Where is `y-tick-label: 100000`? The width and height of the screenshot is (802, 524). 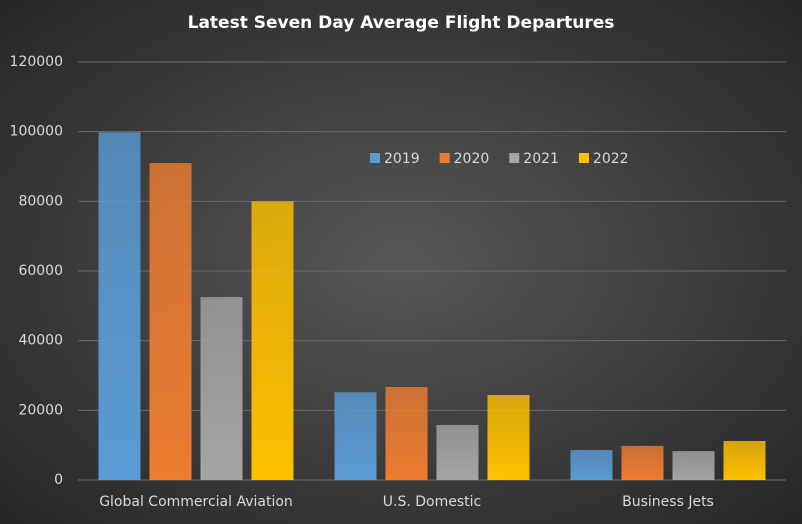 y-tick-label: 100000 is located at coordinates (36, 132).